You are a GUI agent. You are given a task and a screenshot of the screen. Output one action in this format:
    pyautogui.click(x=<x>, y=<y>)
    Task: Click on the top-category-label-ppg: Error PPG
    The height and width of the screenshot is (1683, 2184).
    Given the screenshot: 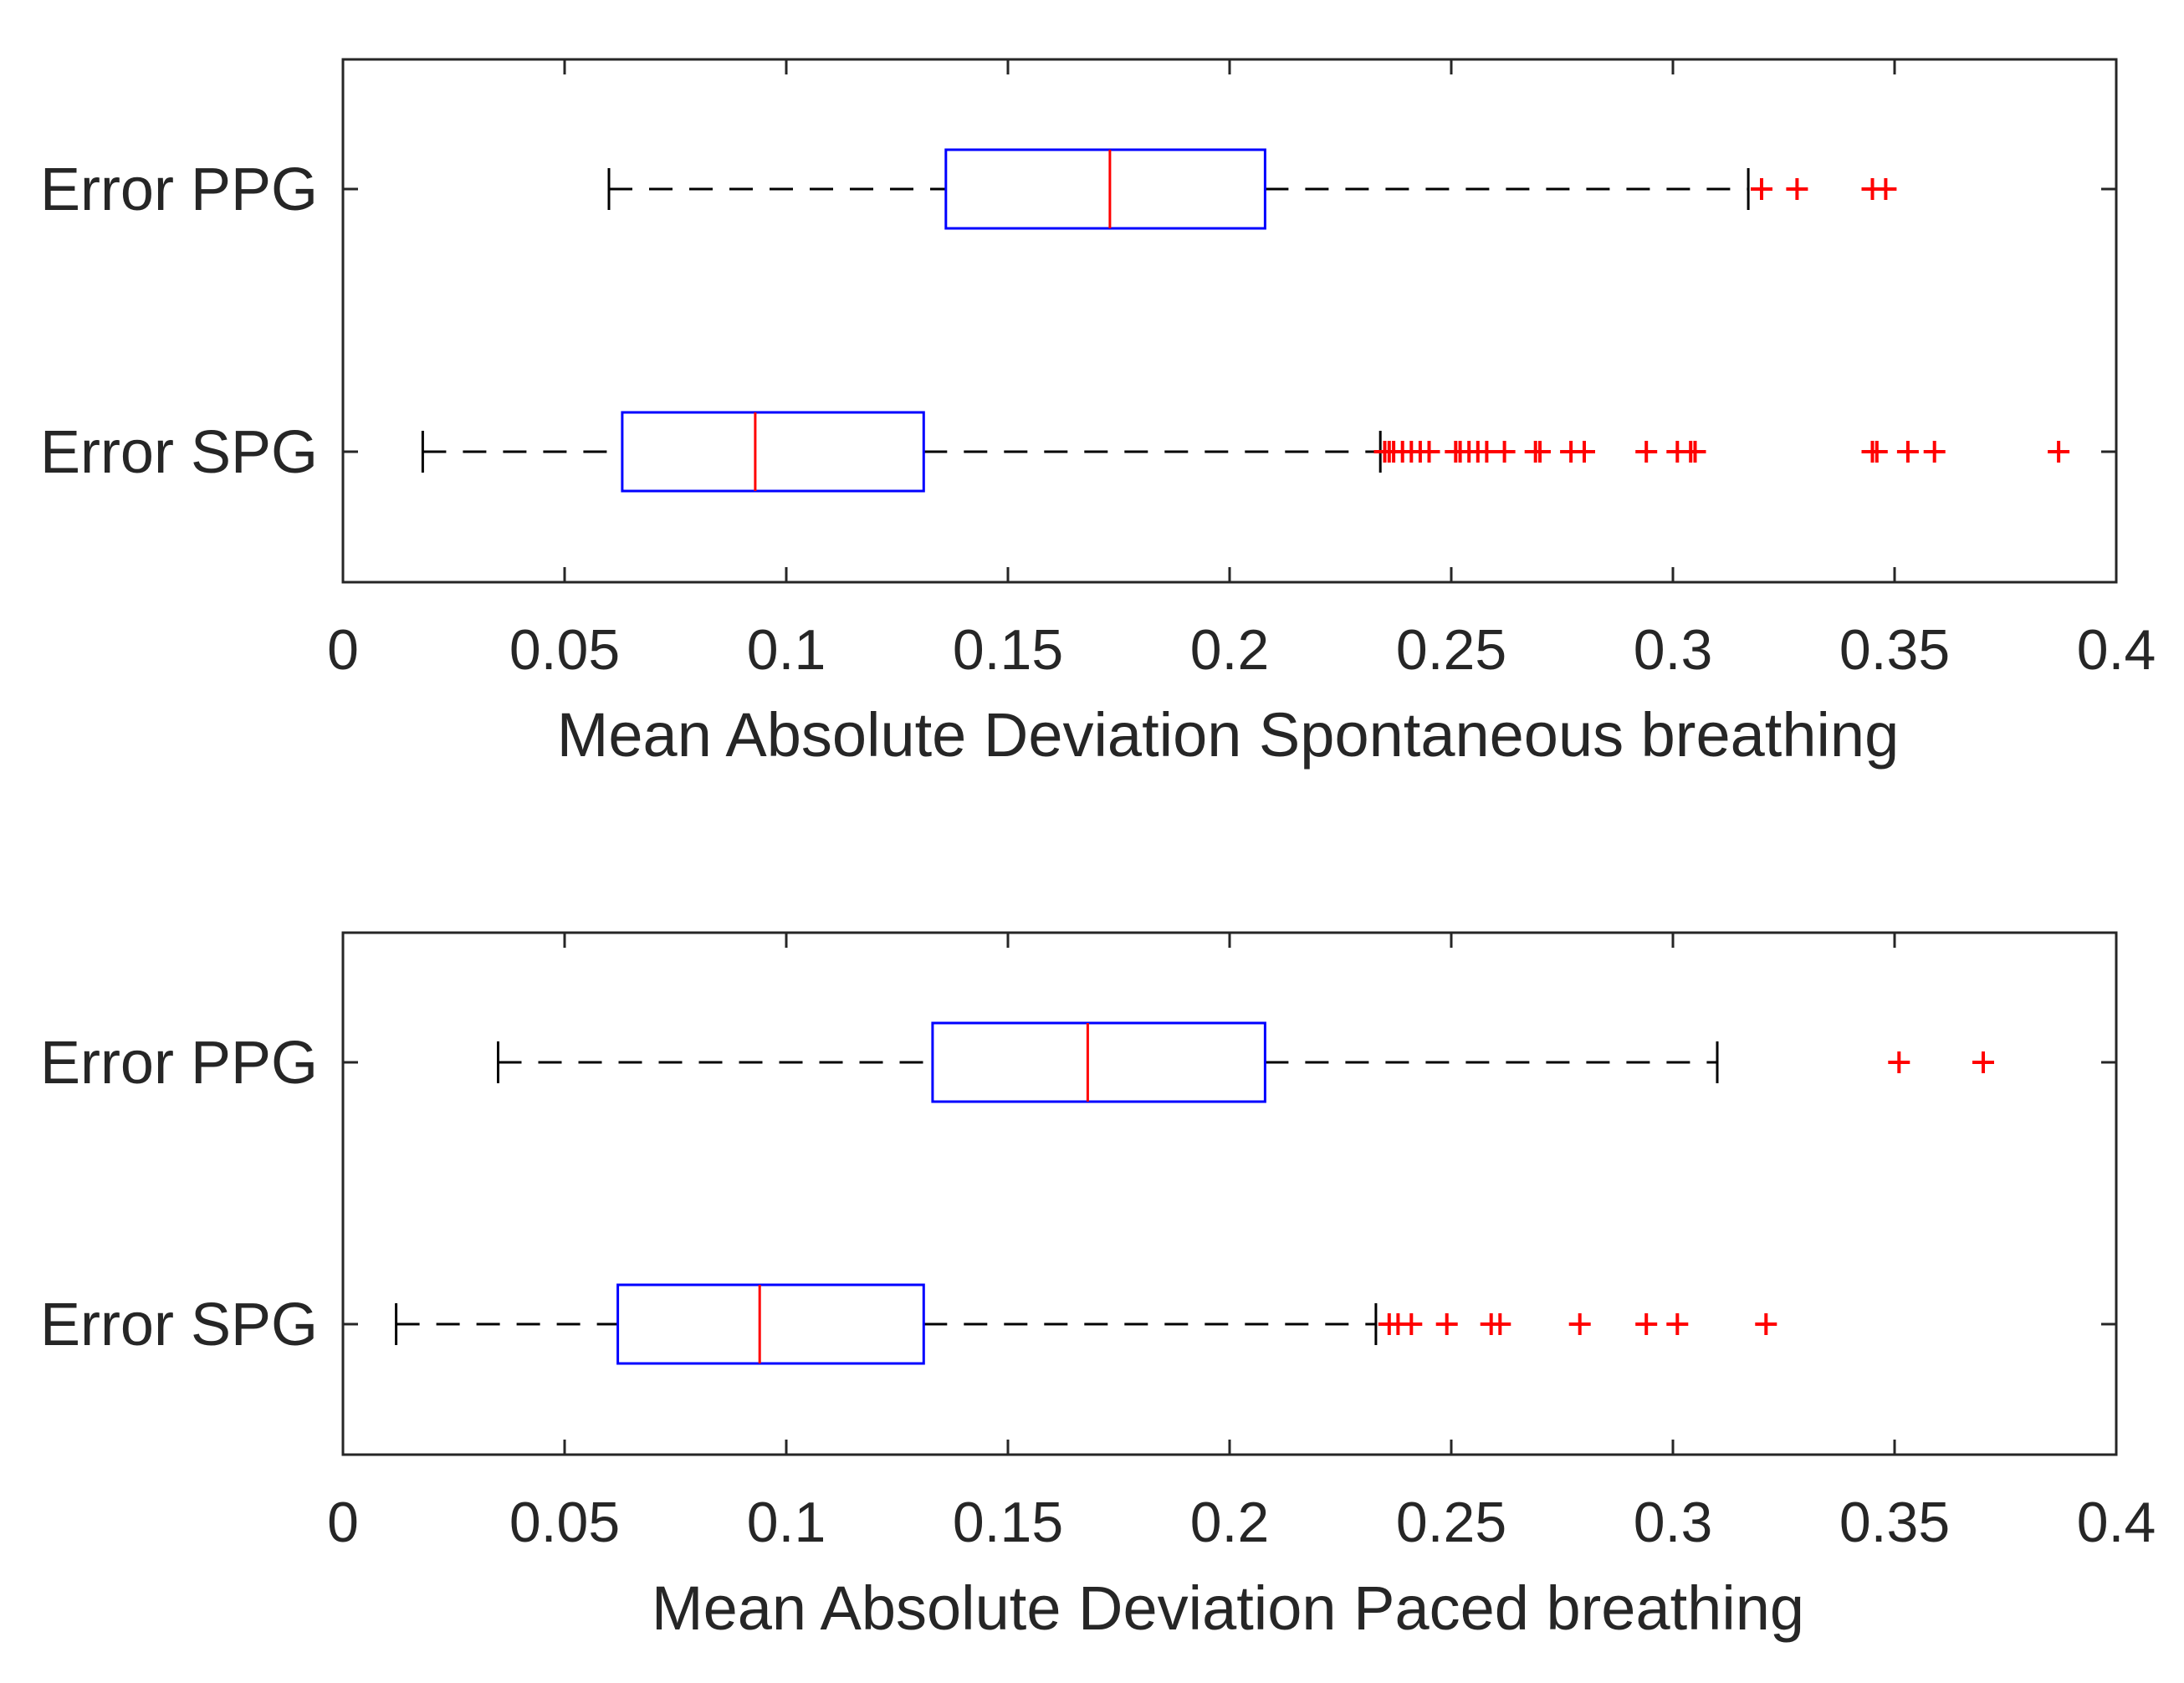 What is the action you would take?
    pyautogui.click(x=179, y=190)
    